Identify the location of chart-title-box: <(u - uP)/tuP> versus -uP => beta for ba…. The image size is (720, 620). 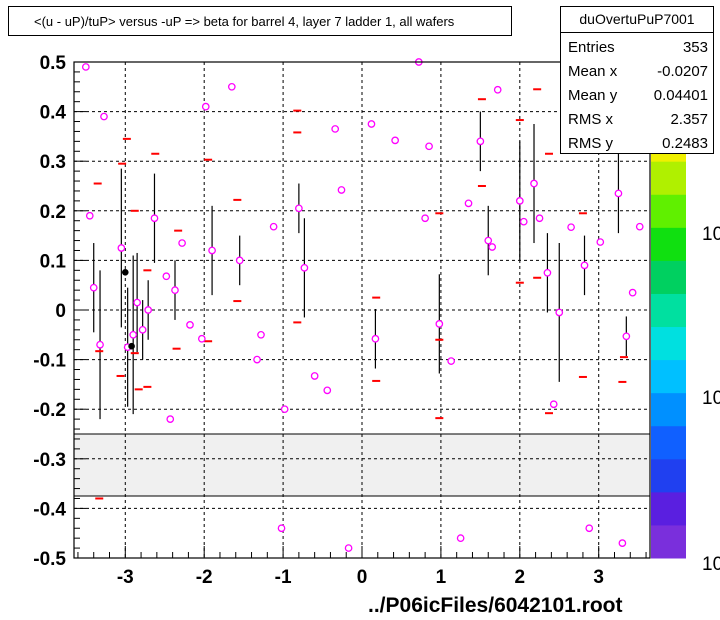
(260, 21).